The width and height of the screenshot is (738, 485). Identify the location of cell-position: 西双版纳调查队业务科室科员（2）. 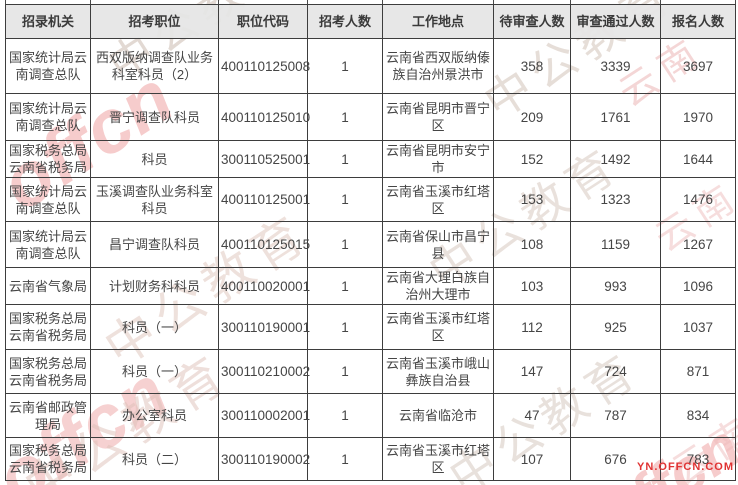
(154, 66).